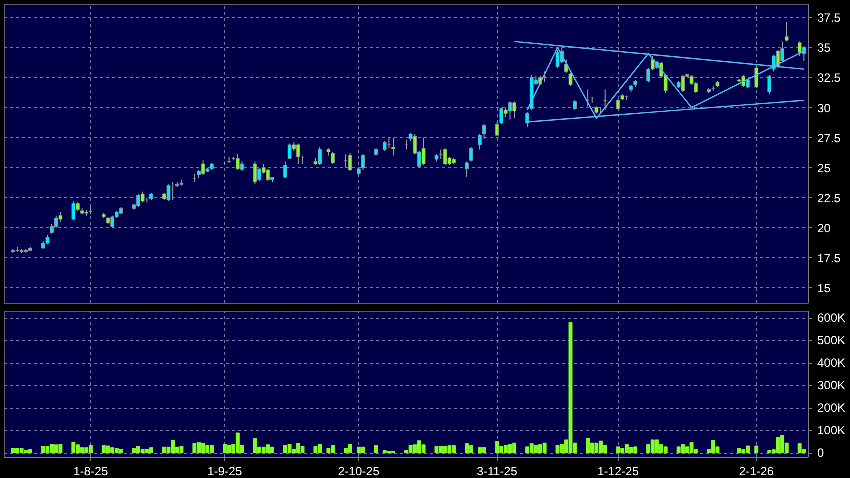 The width and height of the screenshot is (850, 478). I want to click on y-tick-label: 35, so click(825, 48).